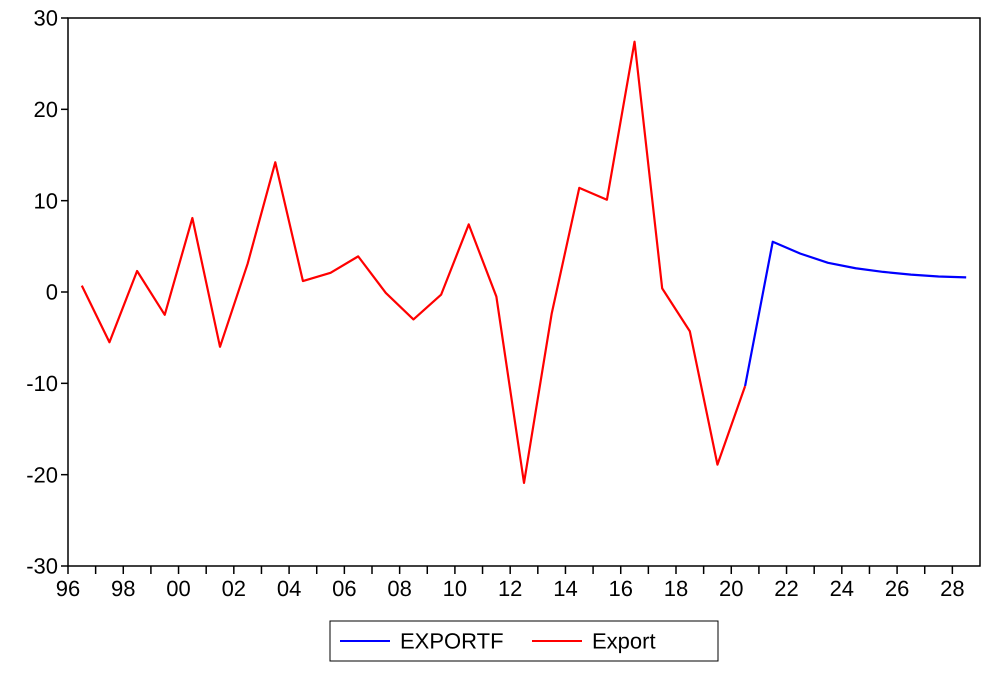  What do you see at coordinates (731, 588) in the screenshot?
I see `x-tick-label: 20` at bounding box center [731, 588].